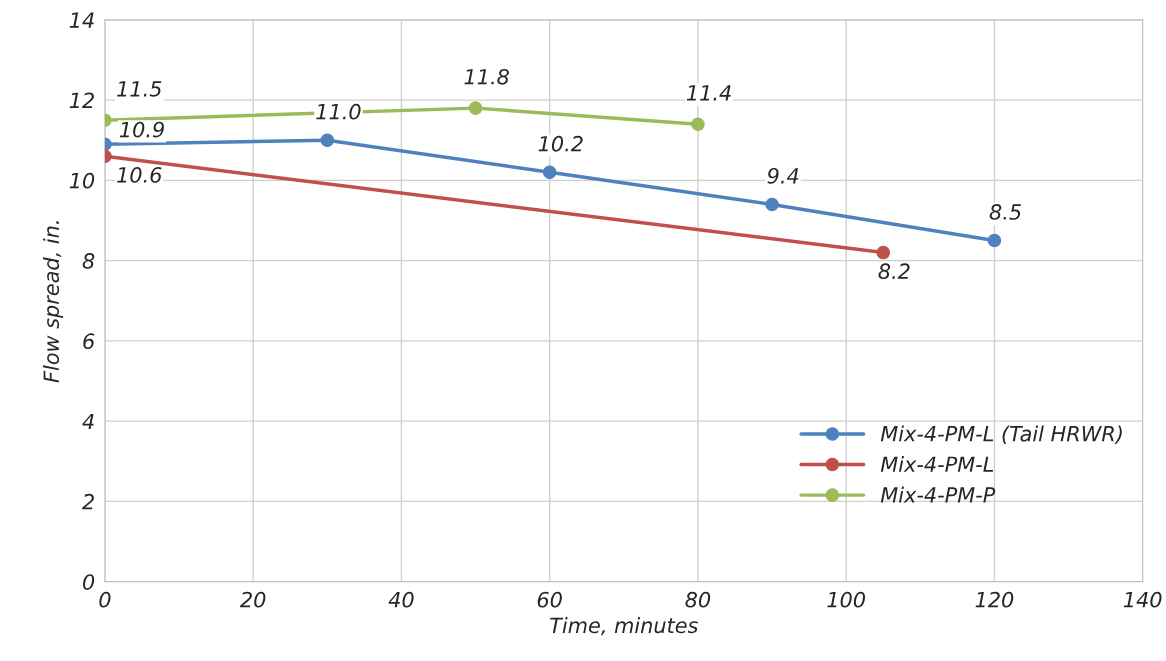 The image size is (1166, 661). What do you see at coordinates (698, 599) in the screenshot?
I see `x-tick-label: 80` at bounding box center [698, 599].